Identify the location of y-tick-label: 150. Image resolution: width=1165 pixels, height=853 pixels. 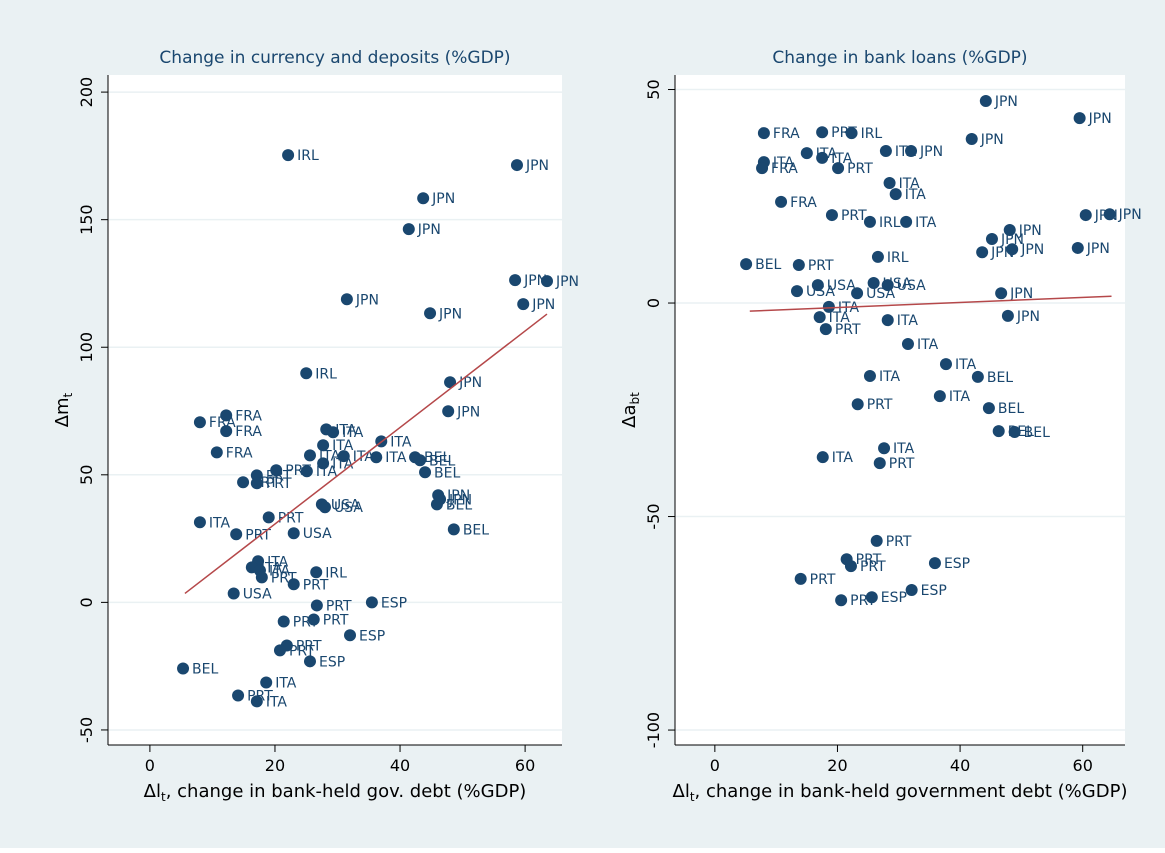
(86, 219).